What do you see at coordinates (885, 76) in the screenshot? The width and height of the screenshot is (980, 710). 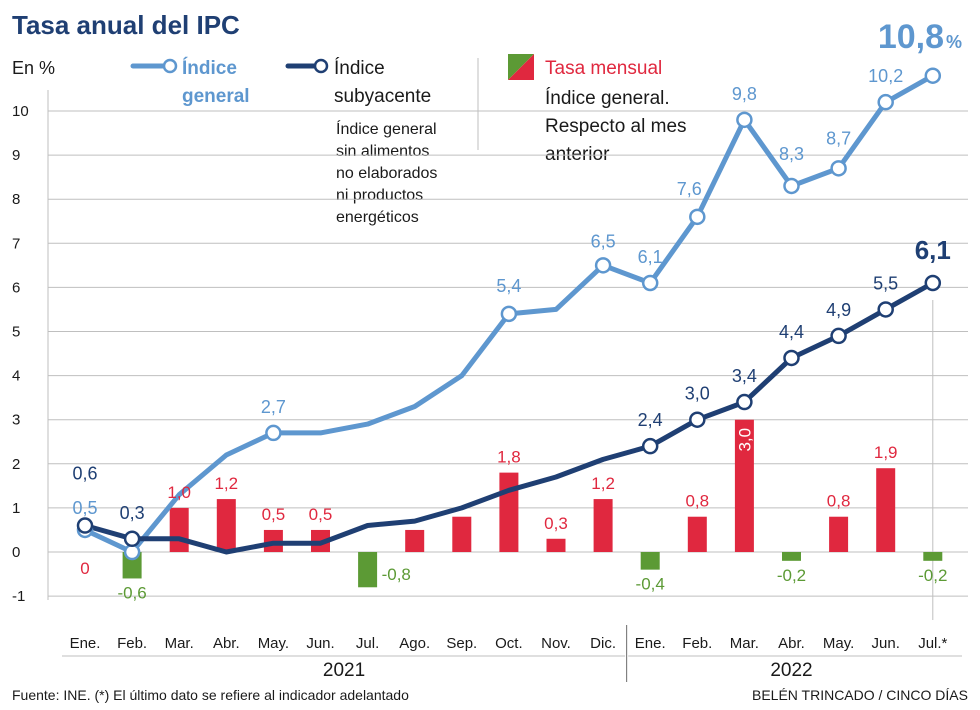 I see `general-value-label: 10,2` at bounding box center [885, 76].